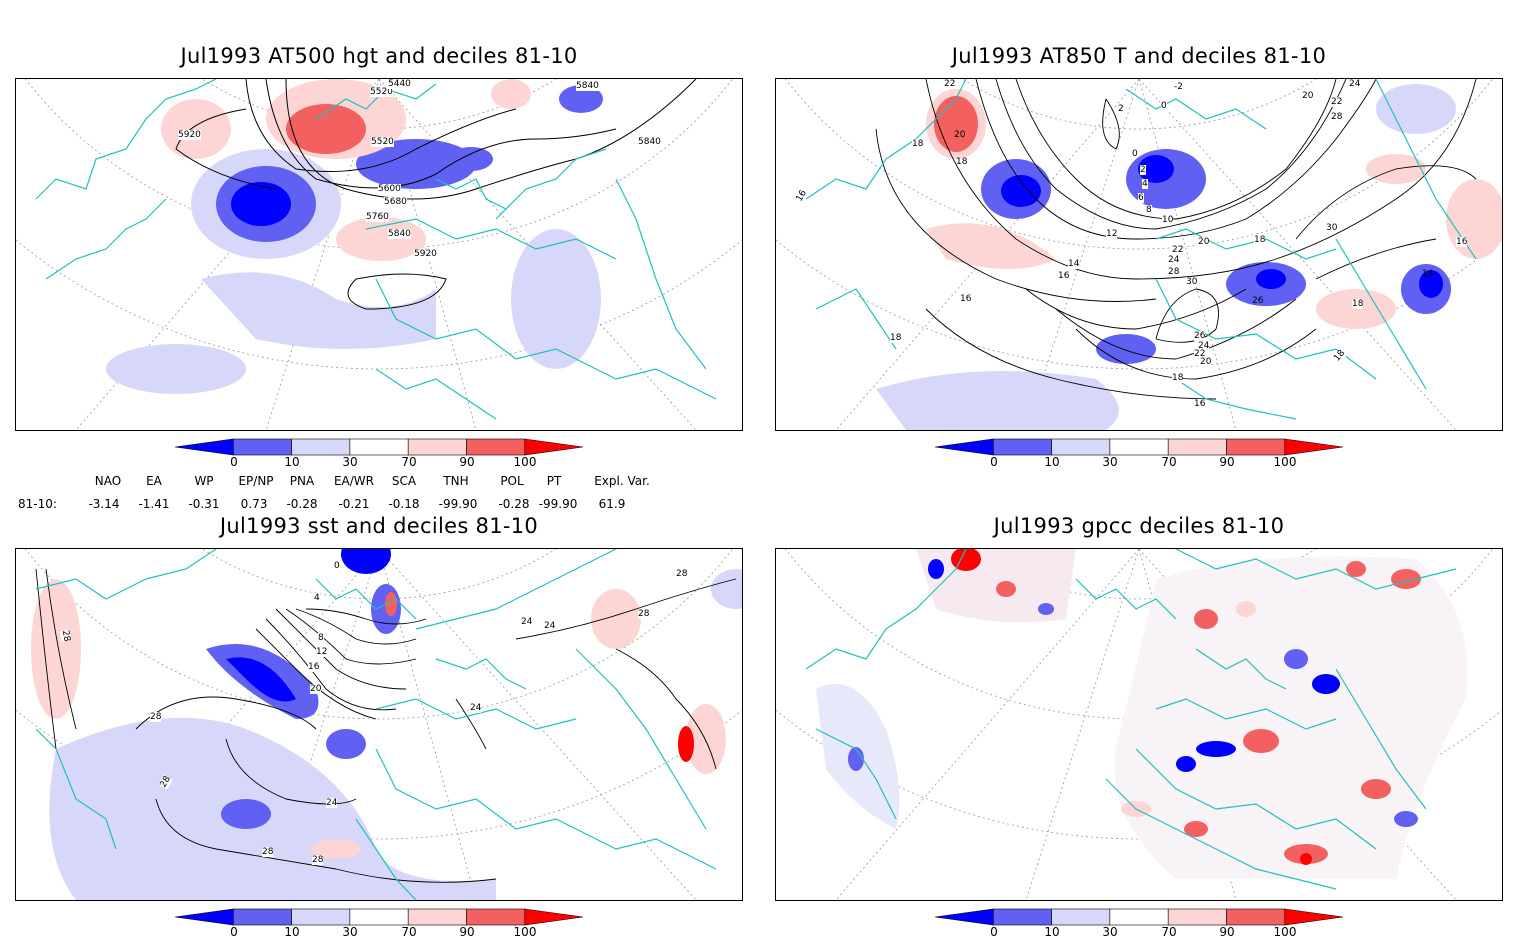 Image resolution: width=1520 pixels, height=942 pixels. What do you see at coordinates (456, 481) in the screenshot?
I see `index-header: TNH` at bounding box center [456, 481].